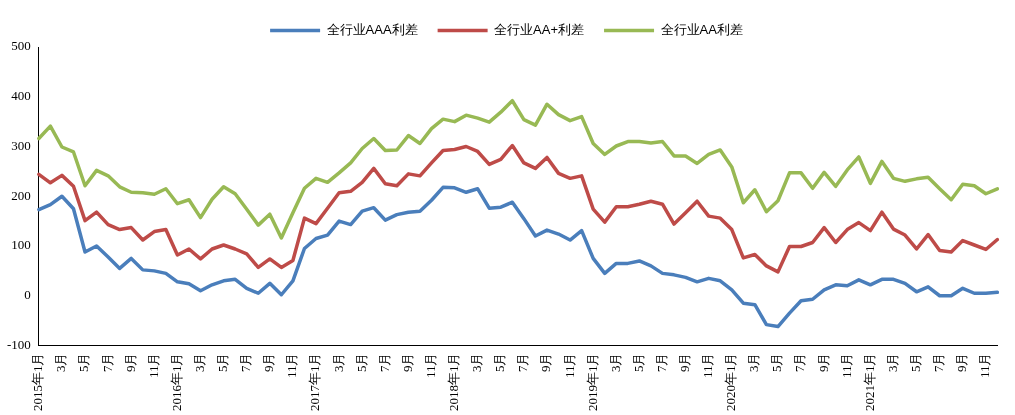  I want to click on y-tick-label: 100, so click(21, 245).